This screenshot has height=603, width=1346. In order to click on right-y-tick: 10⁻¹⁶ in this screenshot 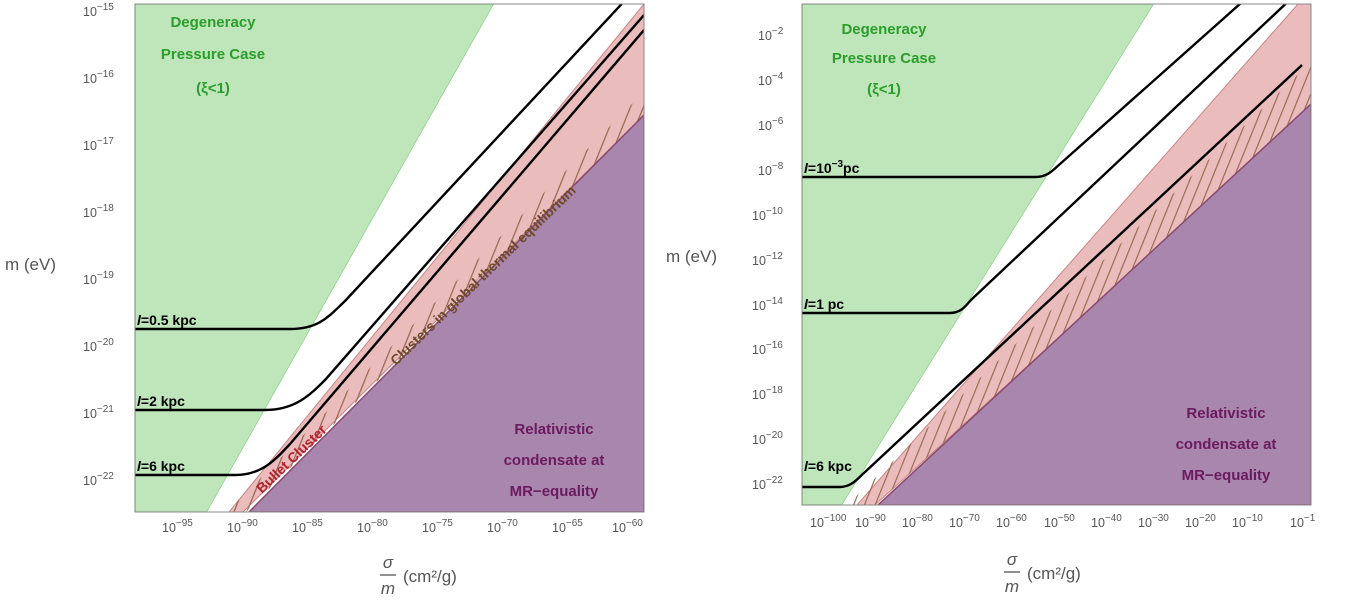, I will do `click(767, 348)`.